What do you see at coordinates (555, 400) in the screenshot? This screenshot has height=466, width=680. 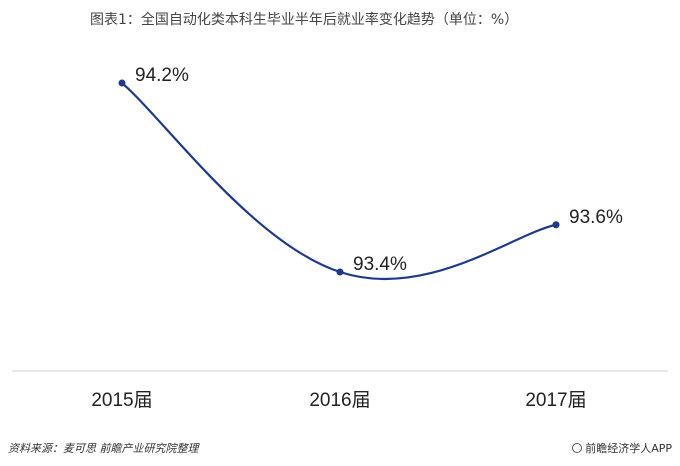 I see `x-tick-label-3: 2017届` at bounding box center [555, 400].